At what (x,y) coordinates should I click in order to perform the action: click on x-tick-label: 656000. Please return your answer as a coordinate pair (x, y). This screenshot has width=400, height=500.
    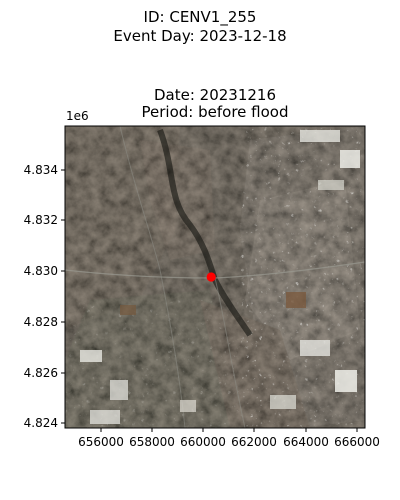
    Looking at the image, I should click on (101, 442).